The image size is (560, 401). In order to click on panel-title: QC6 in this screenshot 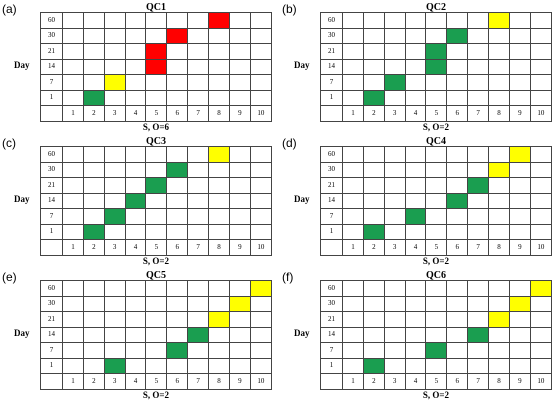, I will do `click(436, 275)`.